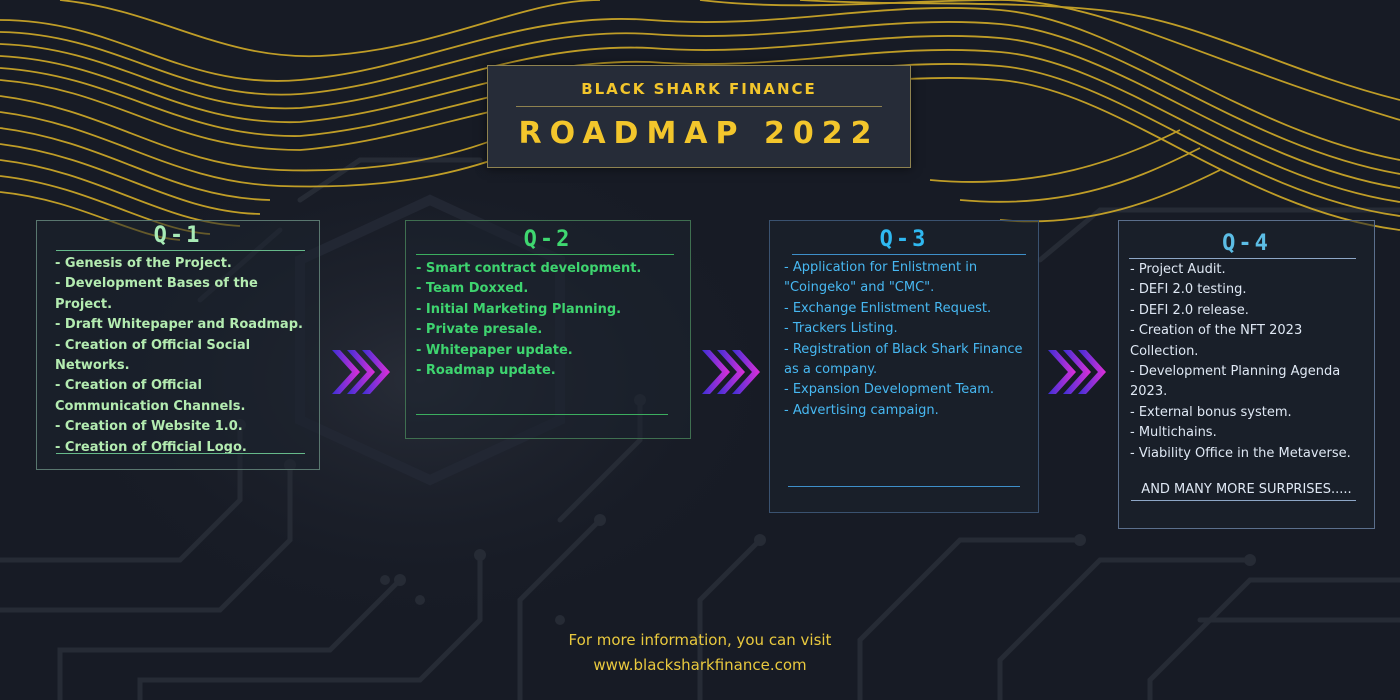 The height and width of the screenshot is (700, 1400). What do you see at coordinates (1211, 412) in the screenshot?
I see `milestone-item: - External bonus system.` at bounding box center [1211, 412].